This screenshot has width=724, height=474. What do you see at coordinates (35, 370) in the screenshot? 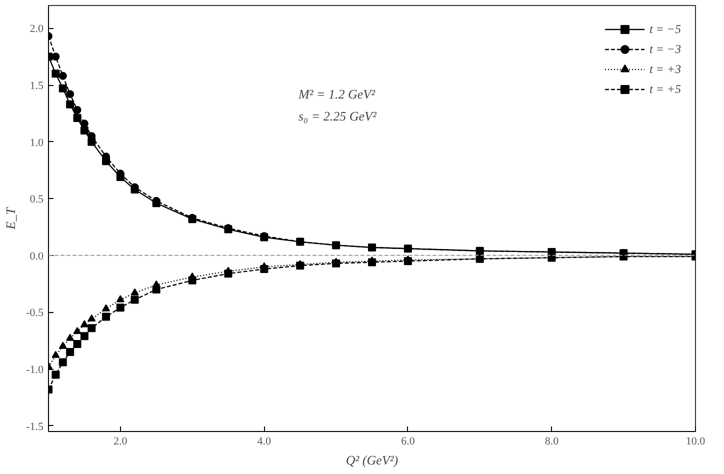
I see `y-tick-label: -1.0` at bounding box center [35, 370].